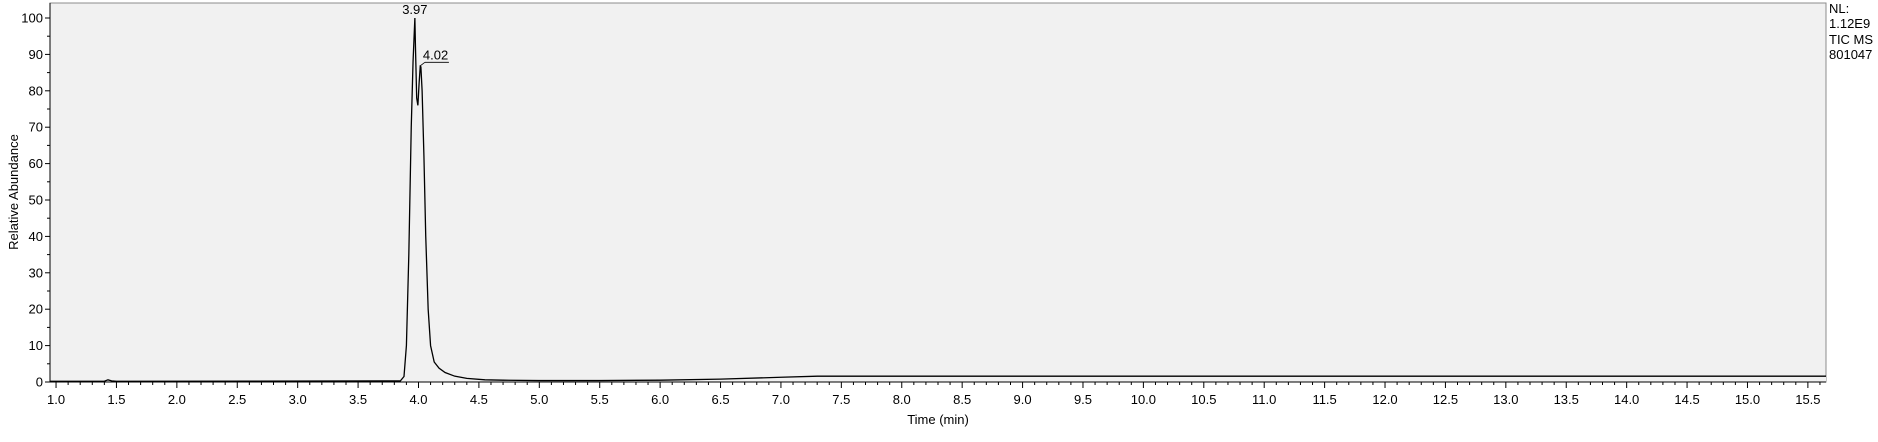  What do you see at coordinates (36, 127) in the screenshot?
I see `y-tick-label: 70` at bounding box center [36, 127].